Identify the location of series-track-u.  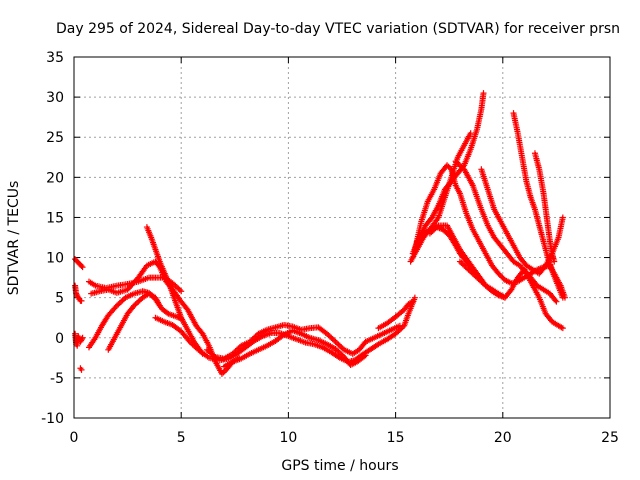
(479, 278).